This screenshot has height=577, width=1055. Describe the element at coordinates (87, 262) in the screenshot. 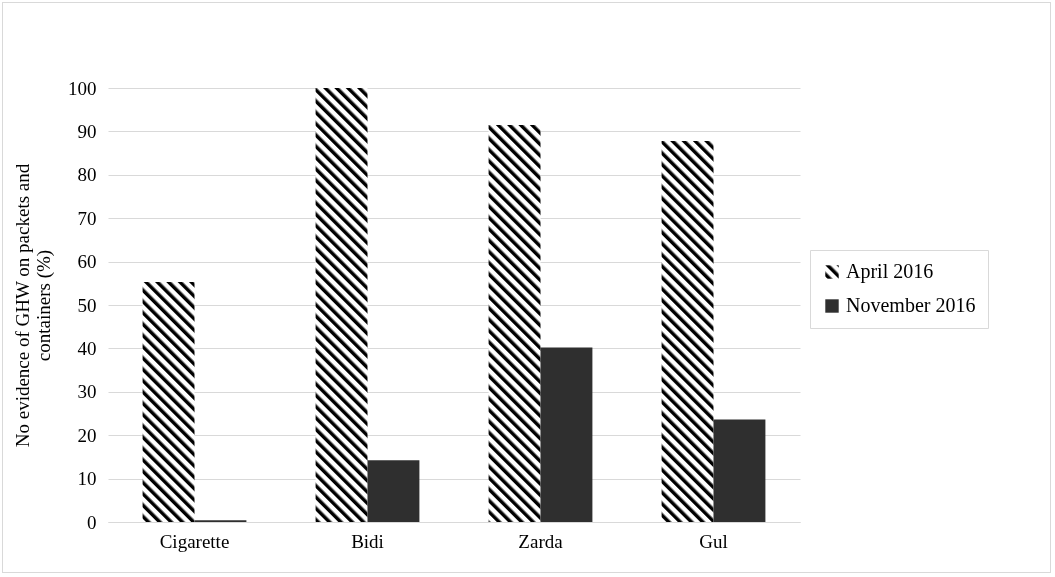

I see `y-tick-label: 60` at that location.